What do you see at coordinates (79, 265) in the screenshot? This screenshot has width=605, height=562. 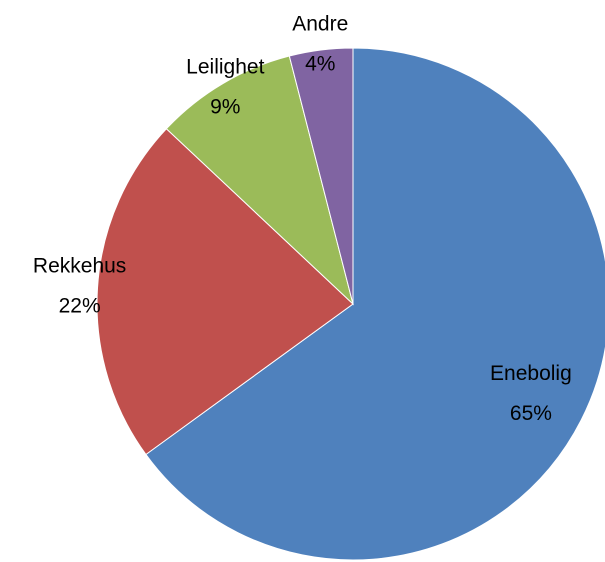 I see `slice-category-label: Rekkehus` at bounding box center [79, 265].